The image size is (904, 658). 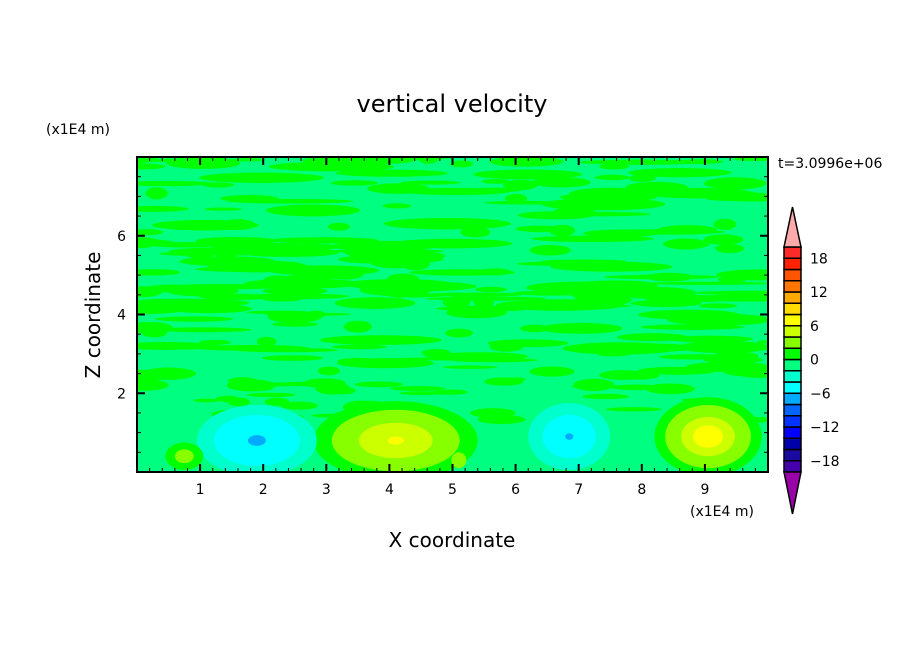 I want to click on chart-title: vertical velocity, so click(x=452, y=104).